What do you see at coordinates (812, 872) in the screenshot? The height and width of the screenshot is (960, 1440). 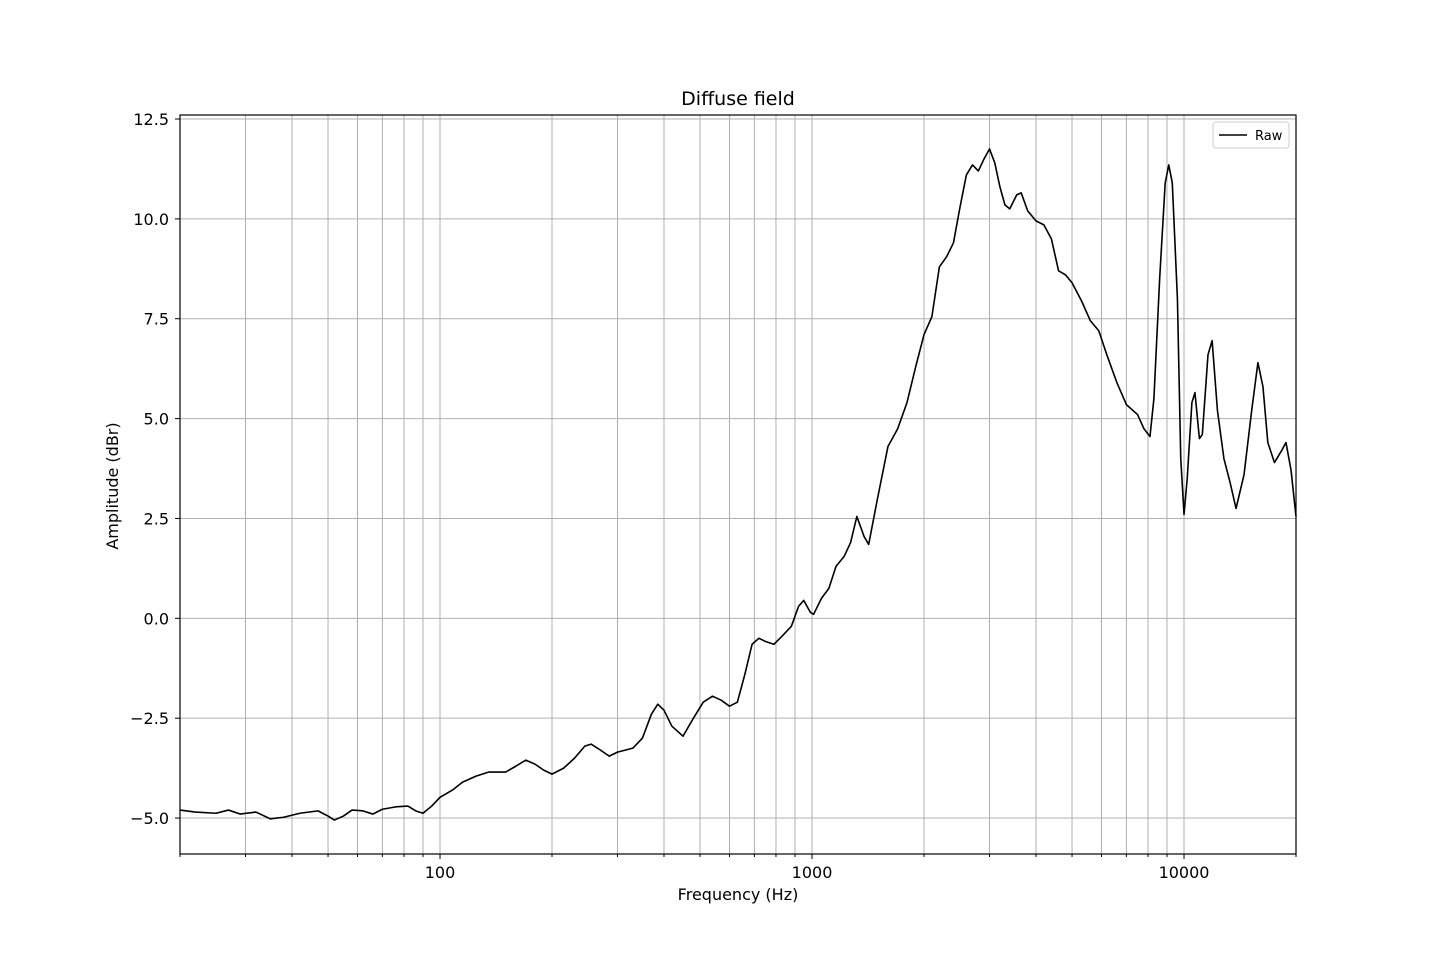 I see `x-tick-label: 1000` at bounding box center [812, 872].